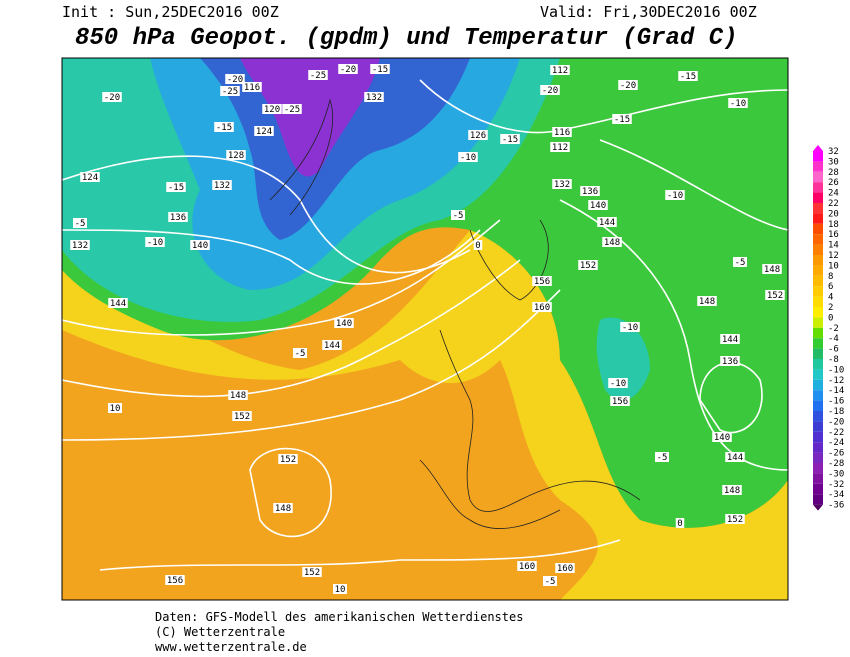 This screenshot has height=657, width=850. Describe the element at coordinates (560, 71) in the screenshot. I see `contour-label: 112` at that location.